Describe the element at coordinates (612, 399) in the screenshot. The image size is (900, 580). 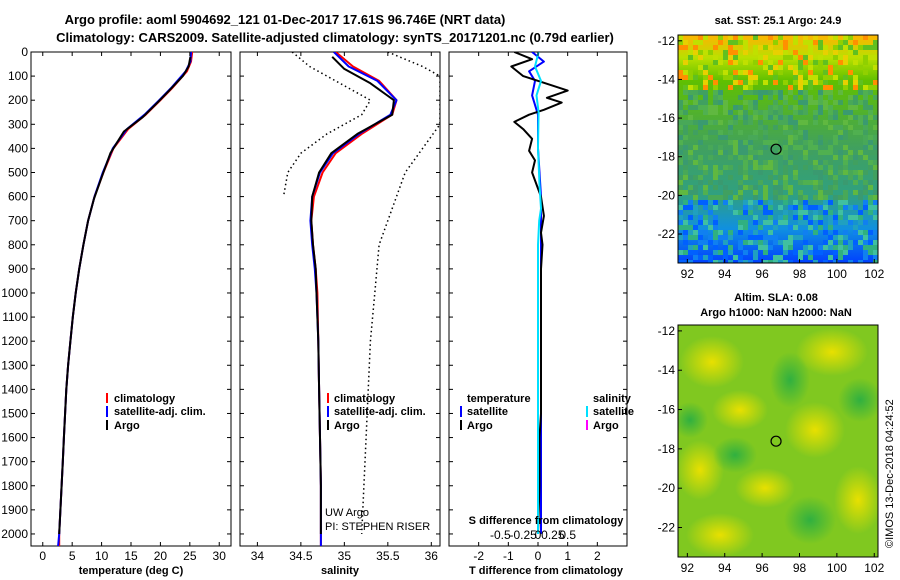
I see `legend-title-salinity: salinity` at that location.